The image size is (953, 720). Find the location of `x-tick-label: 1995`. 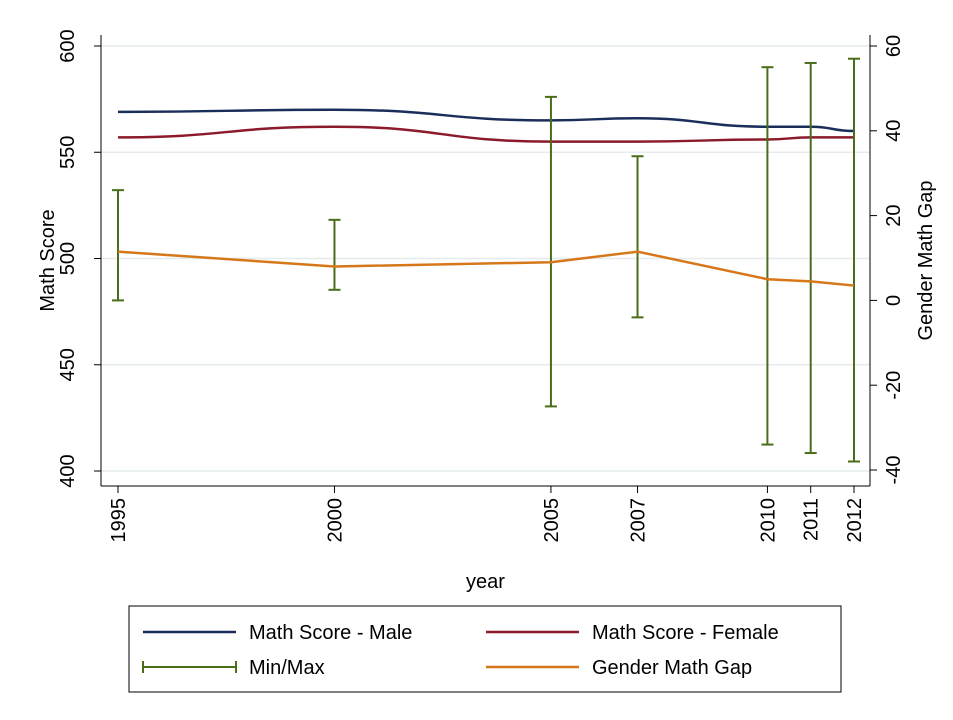

x-tick-label: 1995 is located at coordinates (119, 520).